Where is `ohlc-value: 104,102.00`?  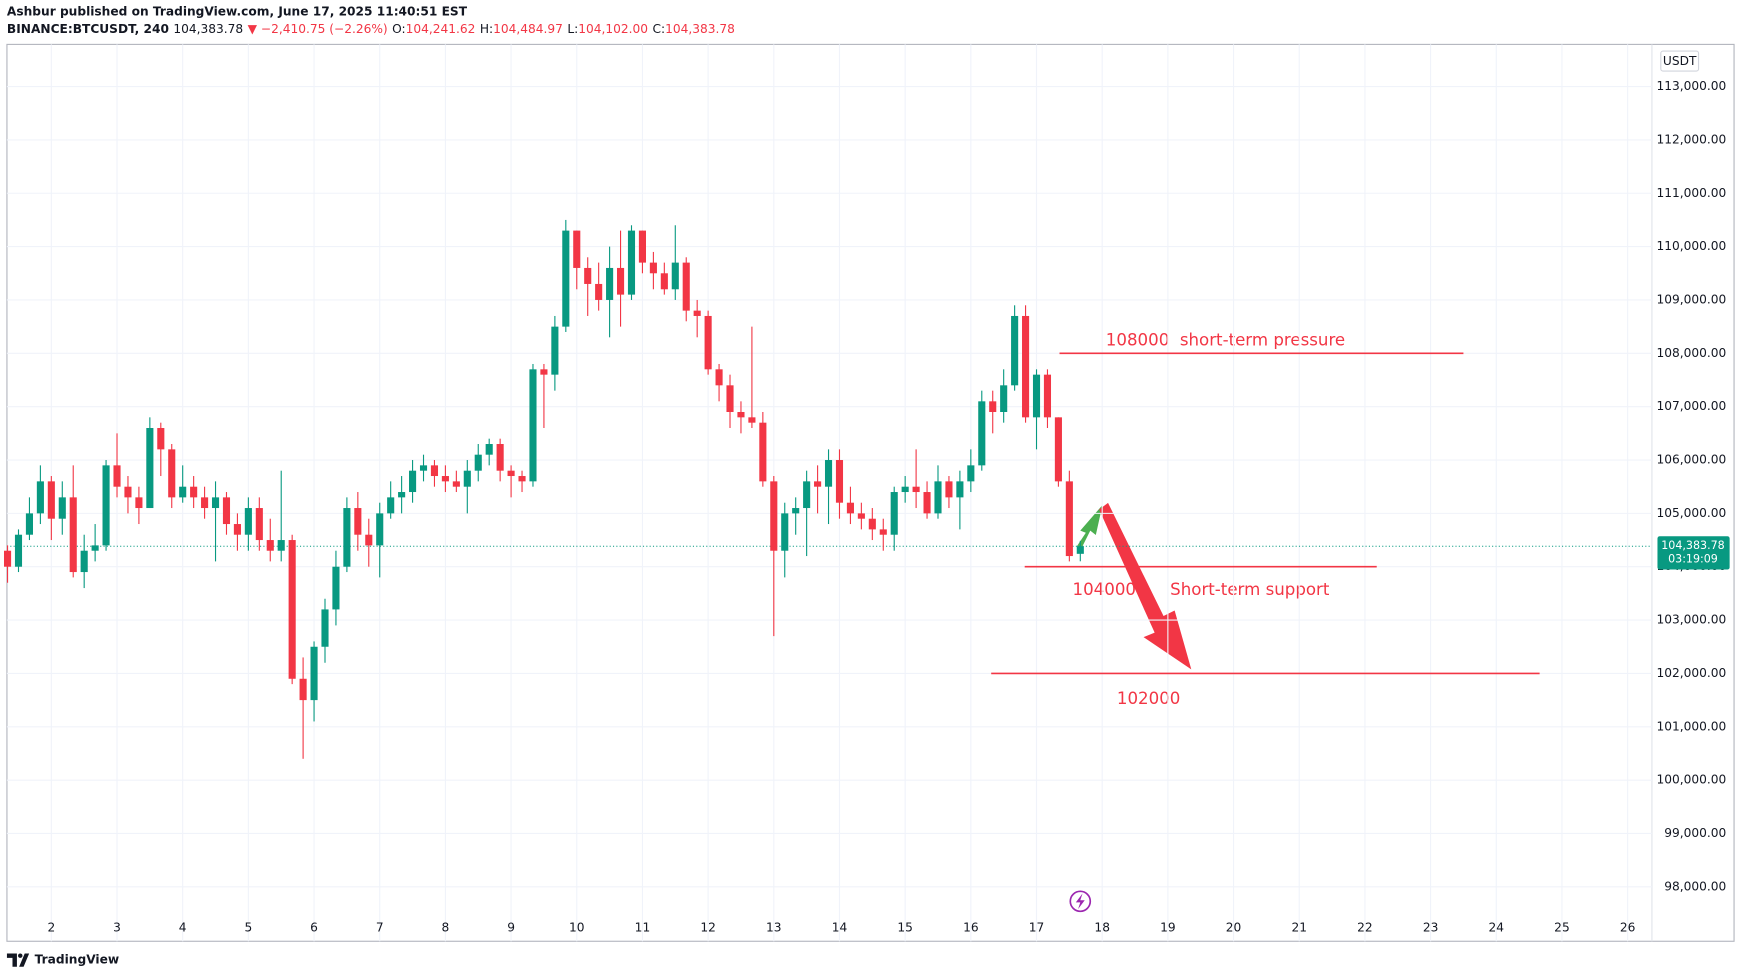
ohlc-value: 104,102.00 is located at coordinates (613, 28).